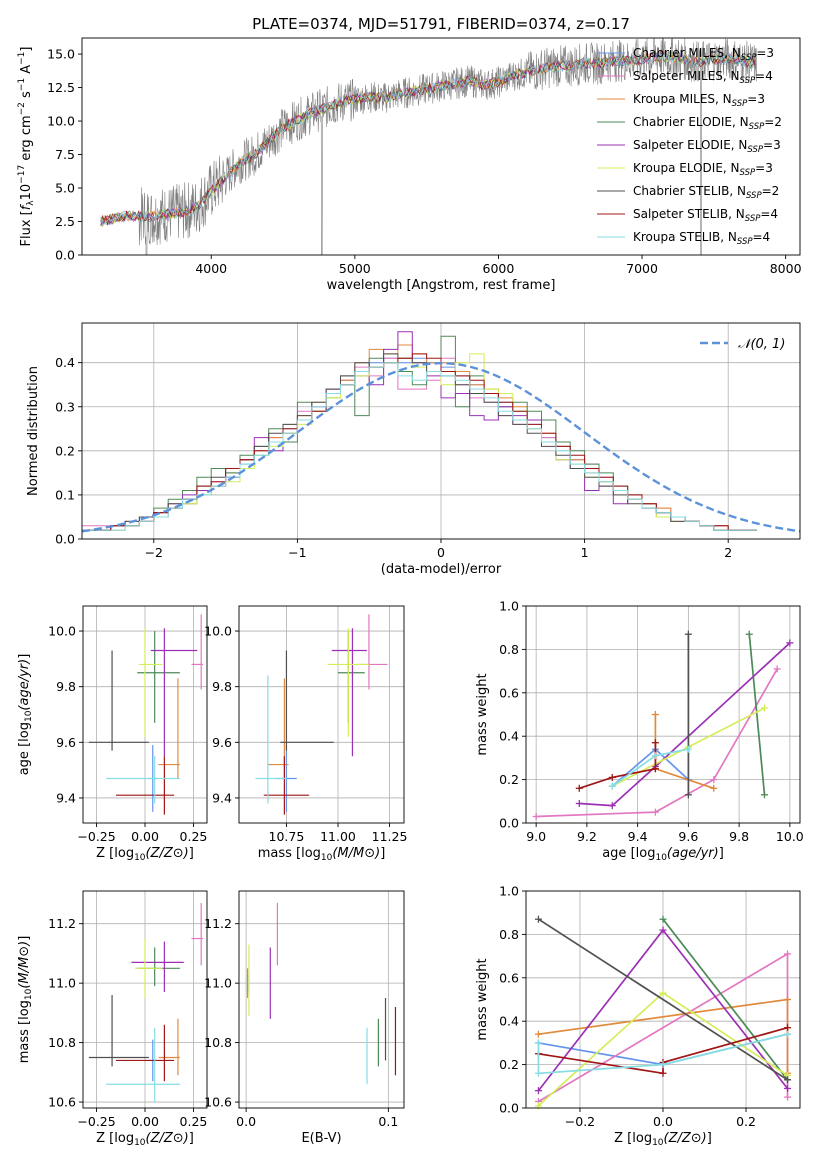  What do you see at coordinates (211, 268) in the screenshot?
I see `x-tick-label: 4000` at bounding box center [211, 268].